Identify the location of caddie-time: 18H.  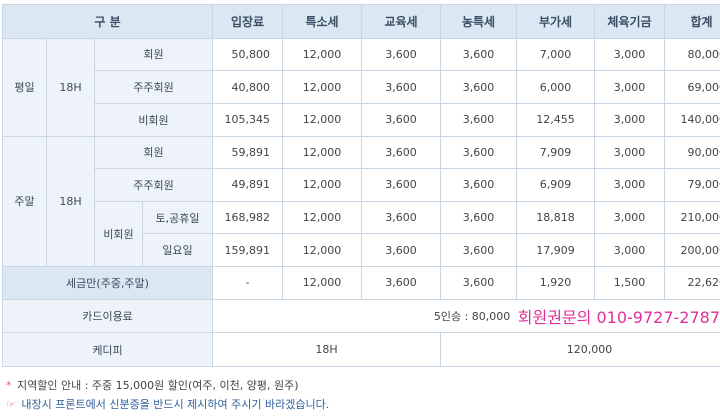
(327, 349).